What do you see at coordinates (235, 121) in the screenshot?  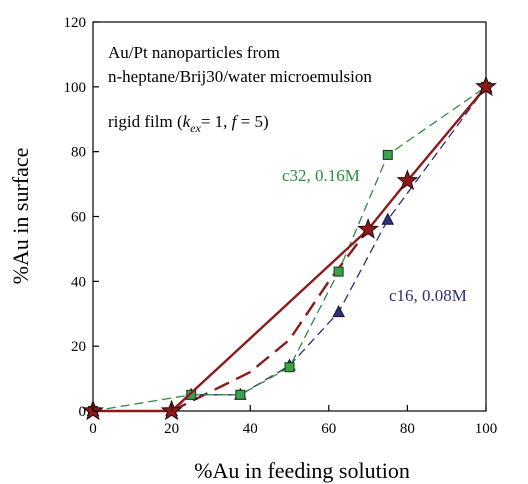 I see `f-symbol: f` at bounding box center [235, 121].